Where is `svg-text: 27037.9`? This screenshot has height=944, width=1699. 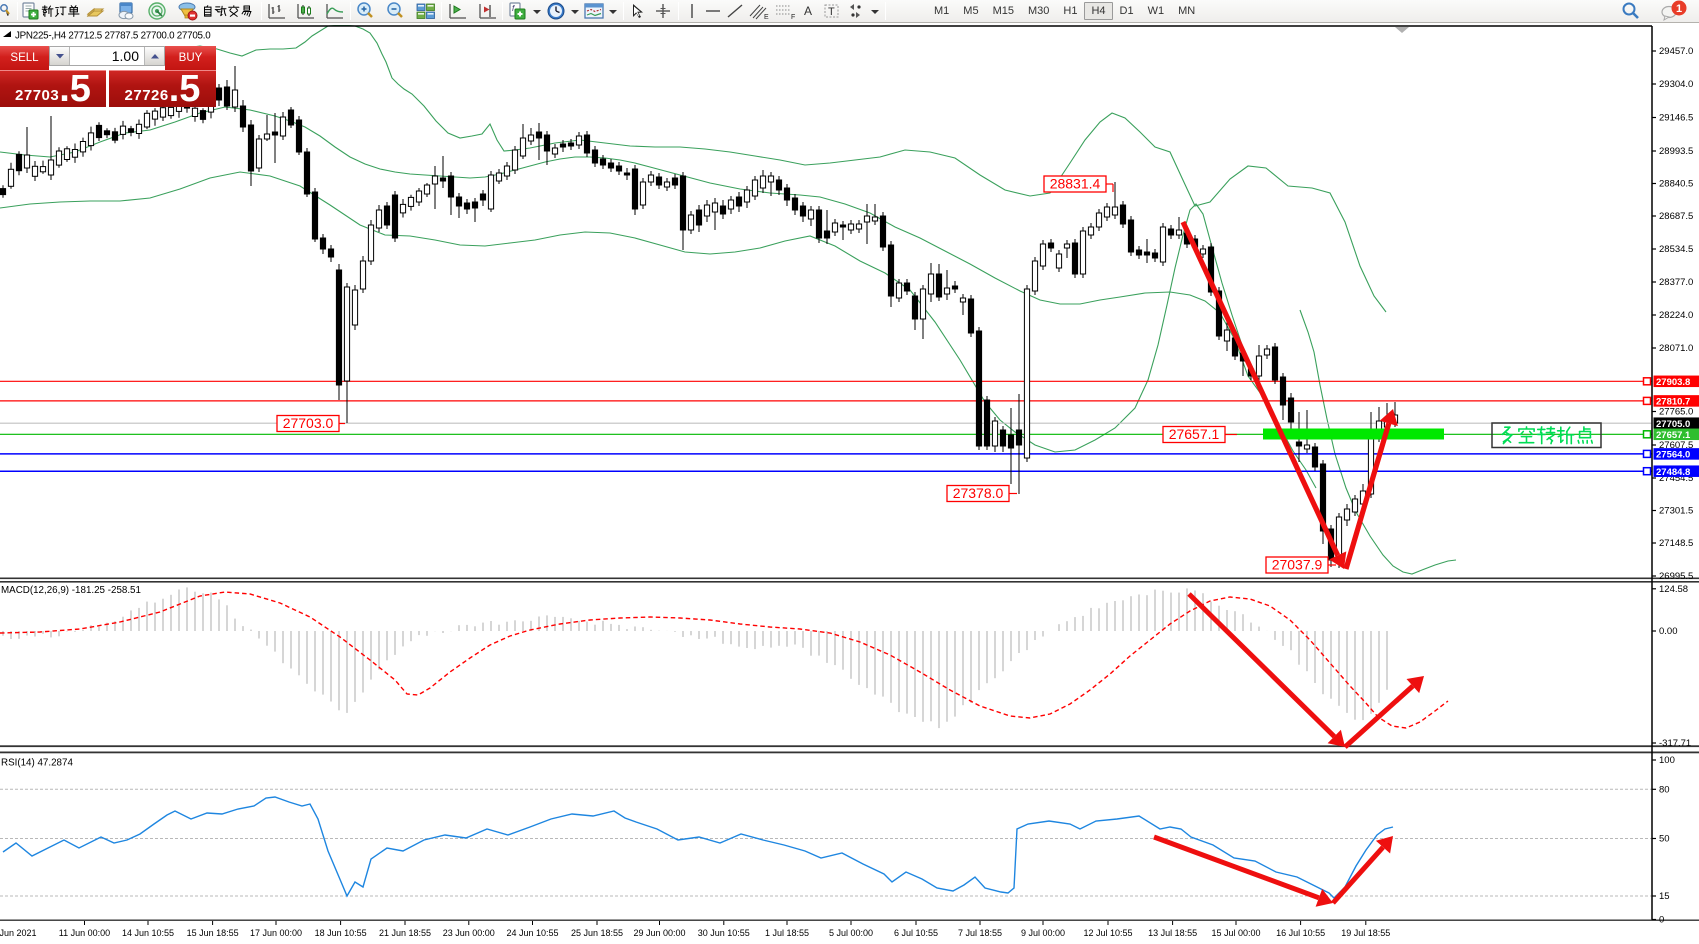
svg-text: 27037.9 is located at coordinates (1297, 565).